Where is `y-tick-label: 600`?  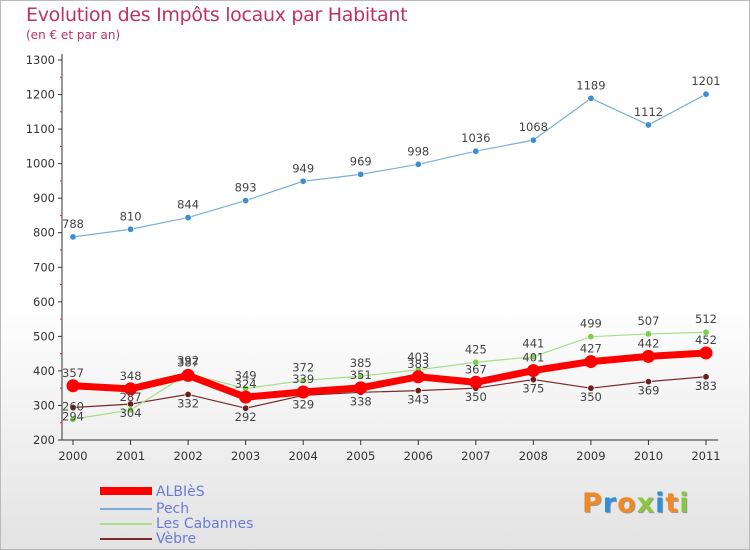
y-tick-label: 600 is located at coordinates (44, 302).